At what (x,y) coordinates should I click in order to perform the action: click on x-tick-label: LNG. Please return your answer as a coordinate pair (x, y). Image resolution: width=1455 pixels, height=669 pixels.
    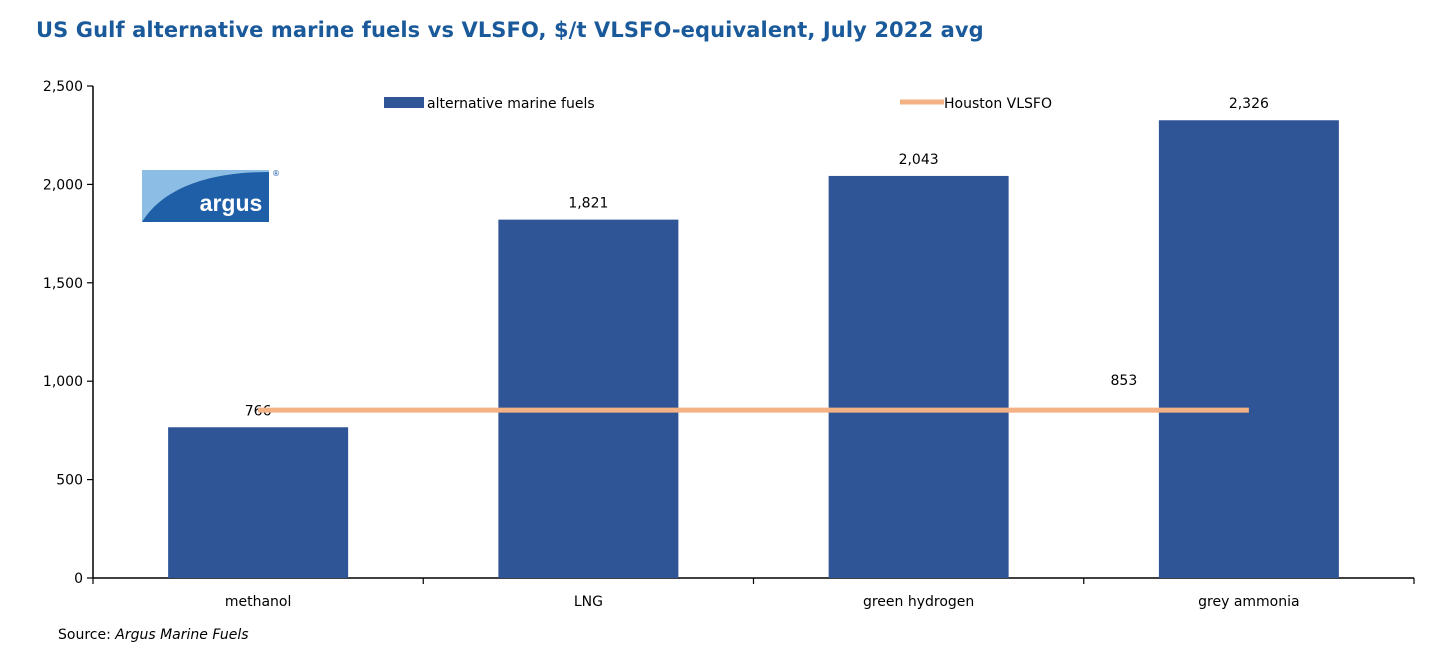
    Looking at the image, I should click on (588, 602).